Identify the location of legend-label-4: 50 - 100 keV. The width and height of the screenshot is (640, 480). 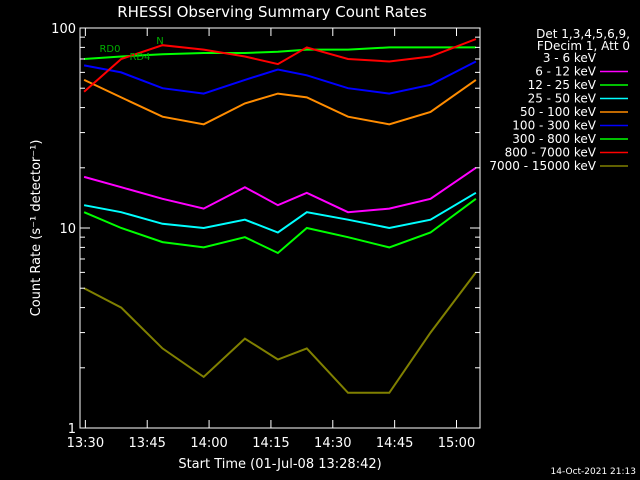
(558, 112).